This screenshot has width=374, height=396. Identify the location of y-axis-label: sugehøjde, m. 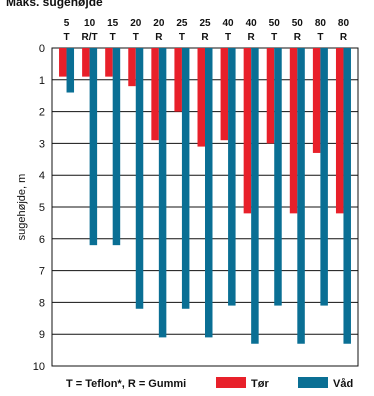
(22, 207).